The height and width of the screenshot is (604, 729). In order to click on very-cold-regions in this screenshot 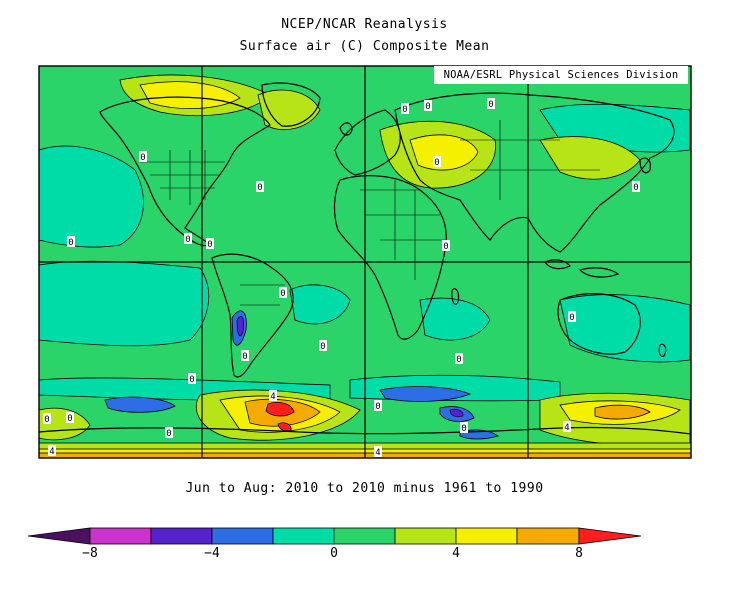, I will do `click(350, 367)`.